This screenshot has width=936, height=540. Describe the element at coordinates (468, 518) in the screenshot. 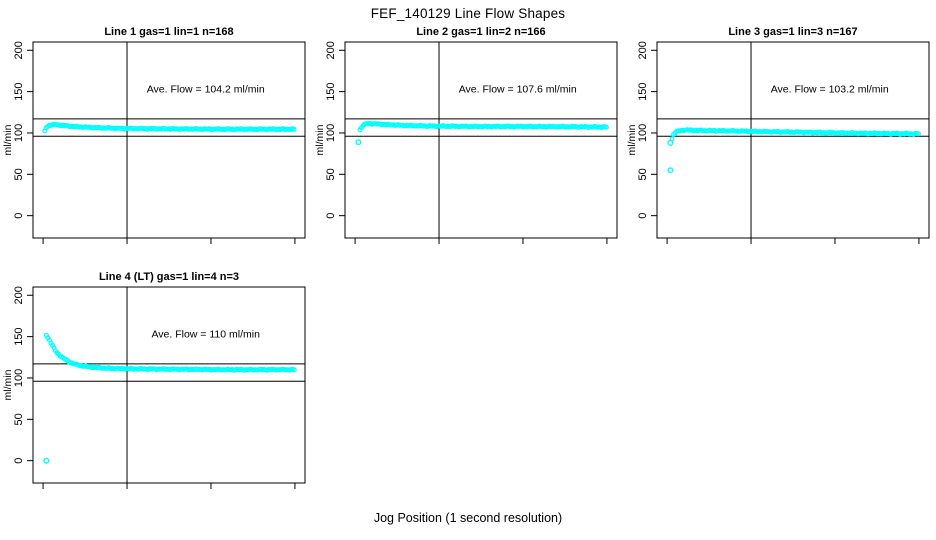

I see `x-axis-label: Jog Position (1 second resolution)` at that location.